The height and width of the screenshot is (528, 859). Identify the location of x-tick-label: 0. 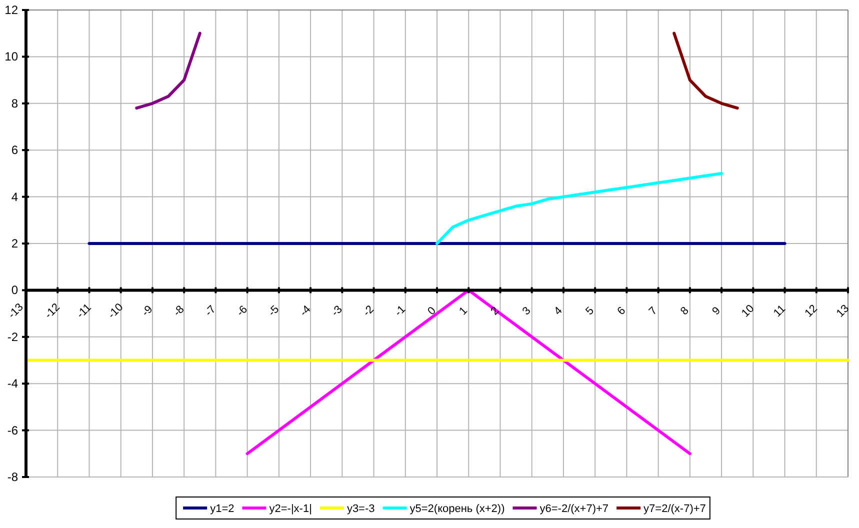
(432, 311).